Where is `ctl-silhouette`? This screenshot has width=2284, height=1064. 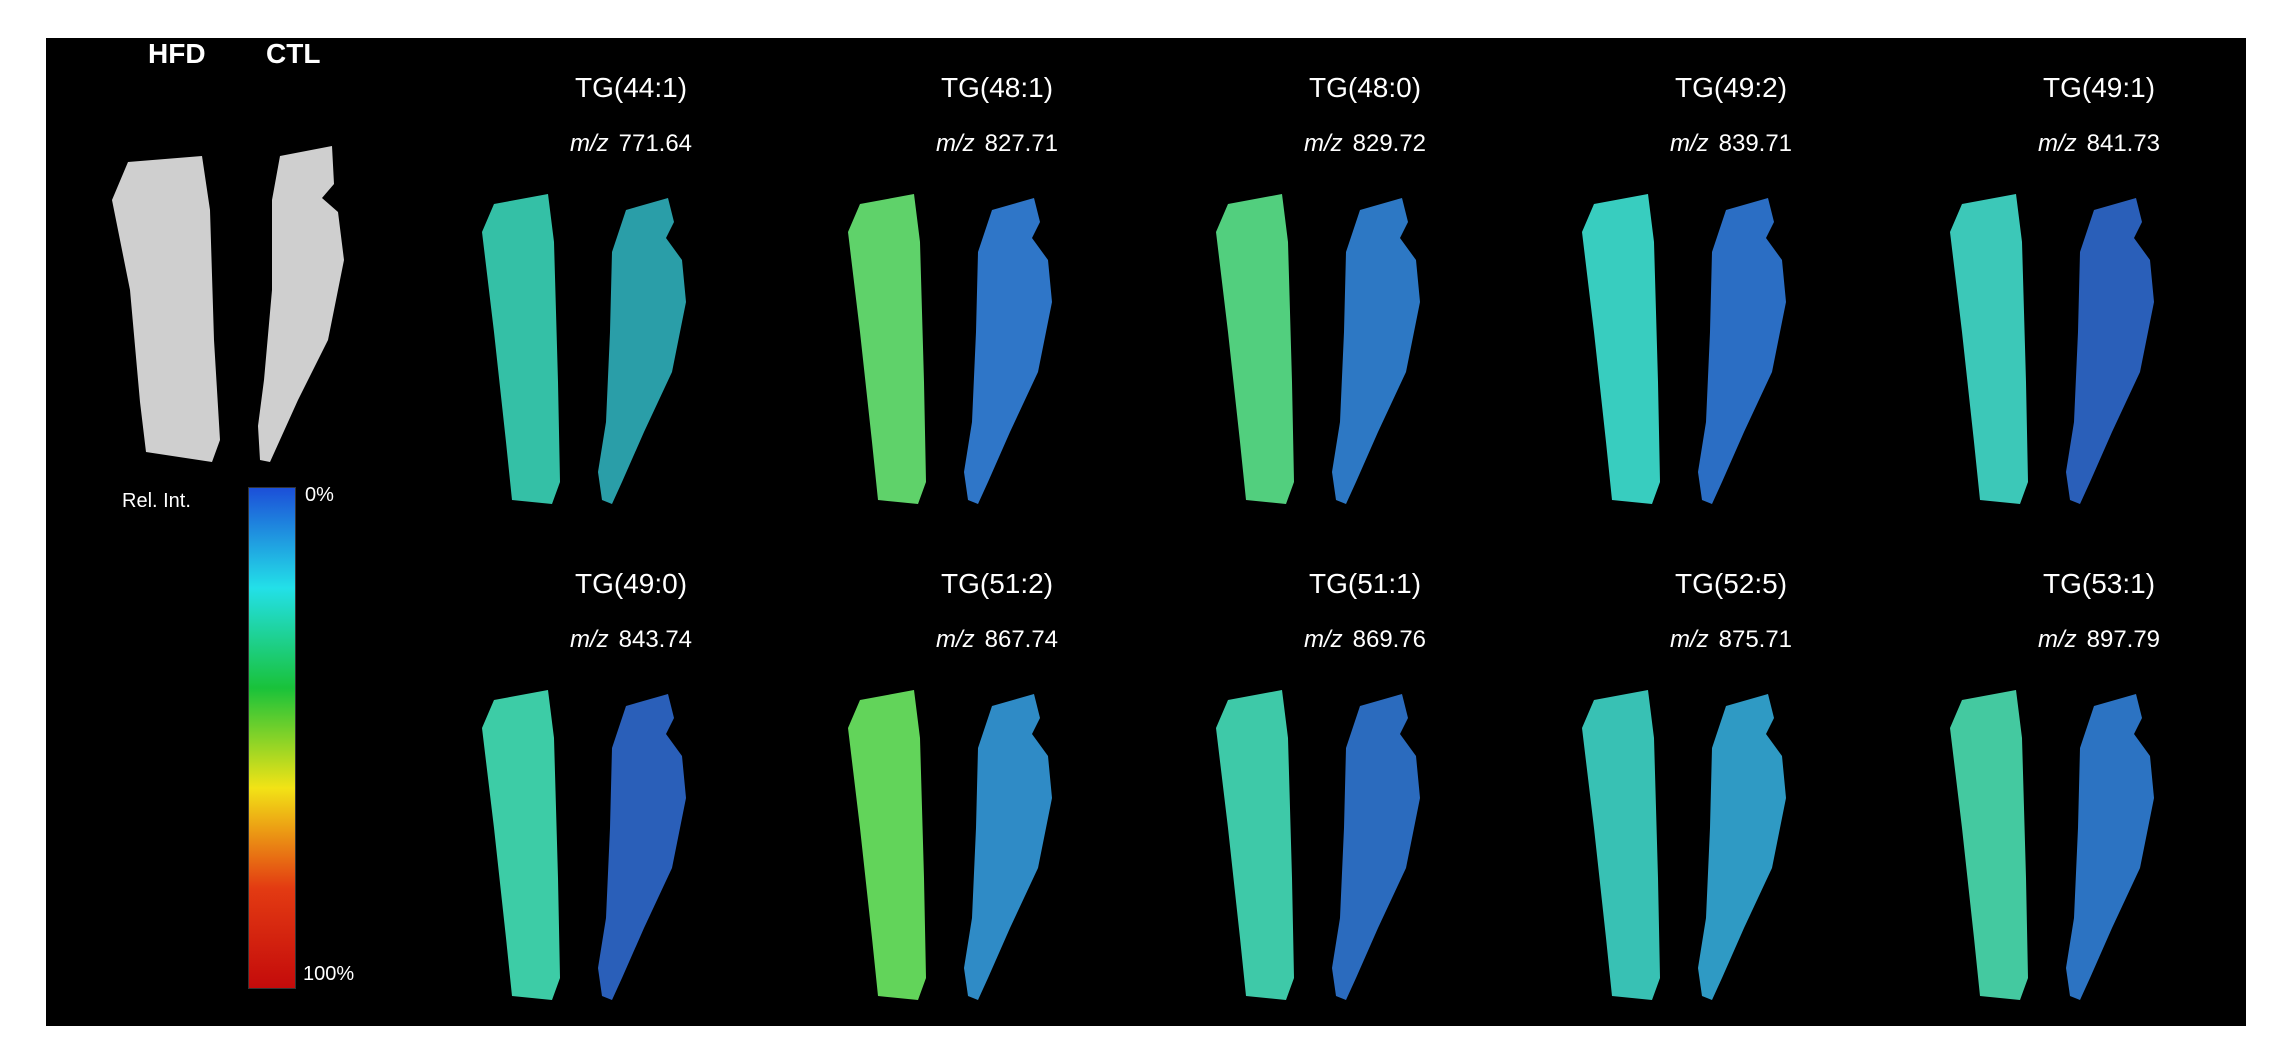 ctl-silhouette is located at coordinates (301, 304).